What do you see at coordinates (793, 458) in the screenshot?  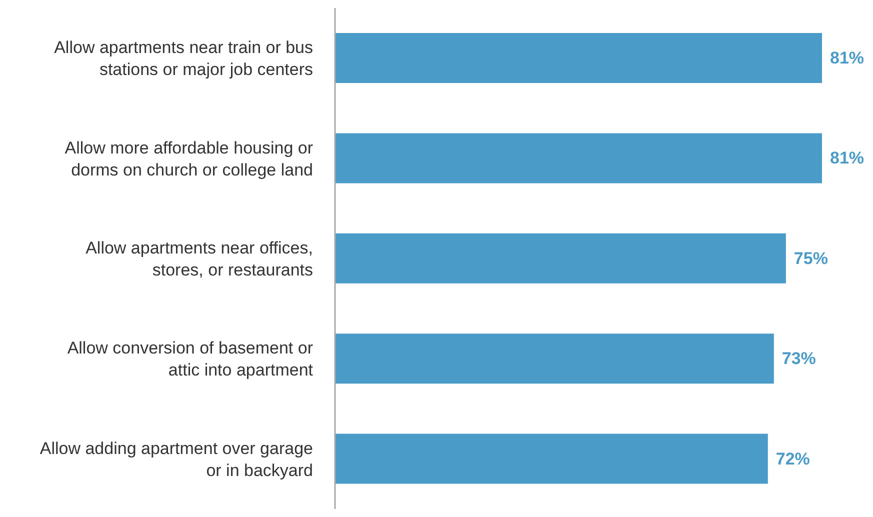 I see `data-label: 72%` at bounding box center [793, 458].